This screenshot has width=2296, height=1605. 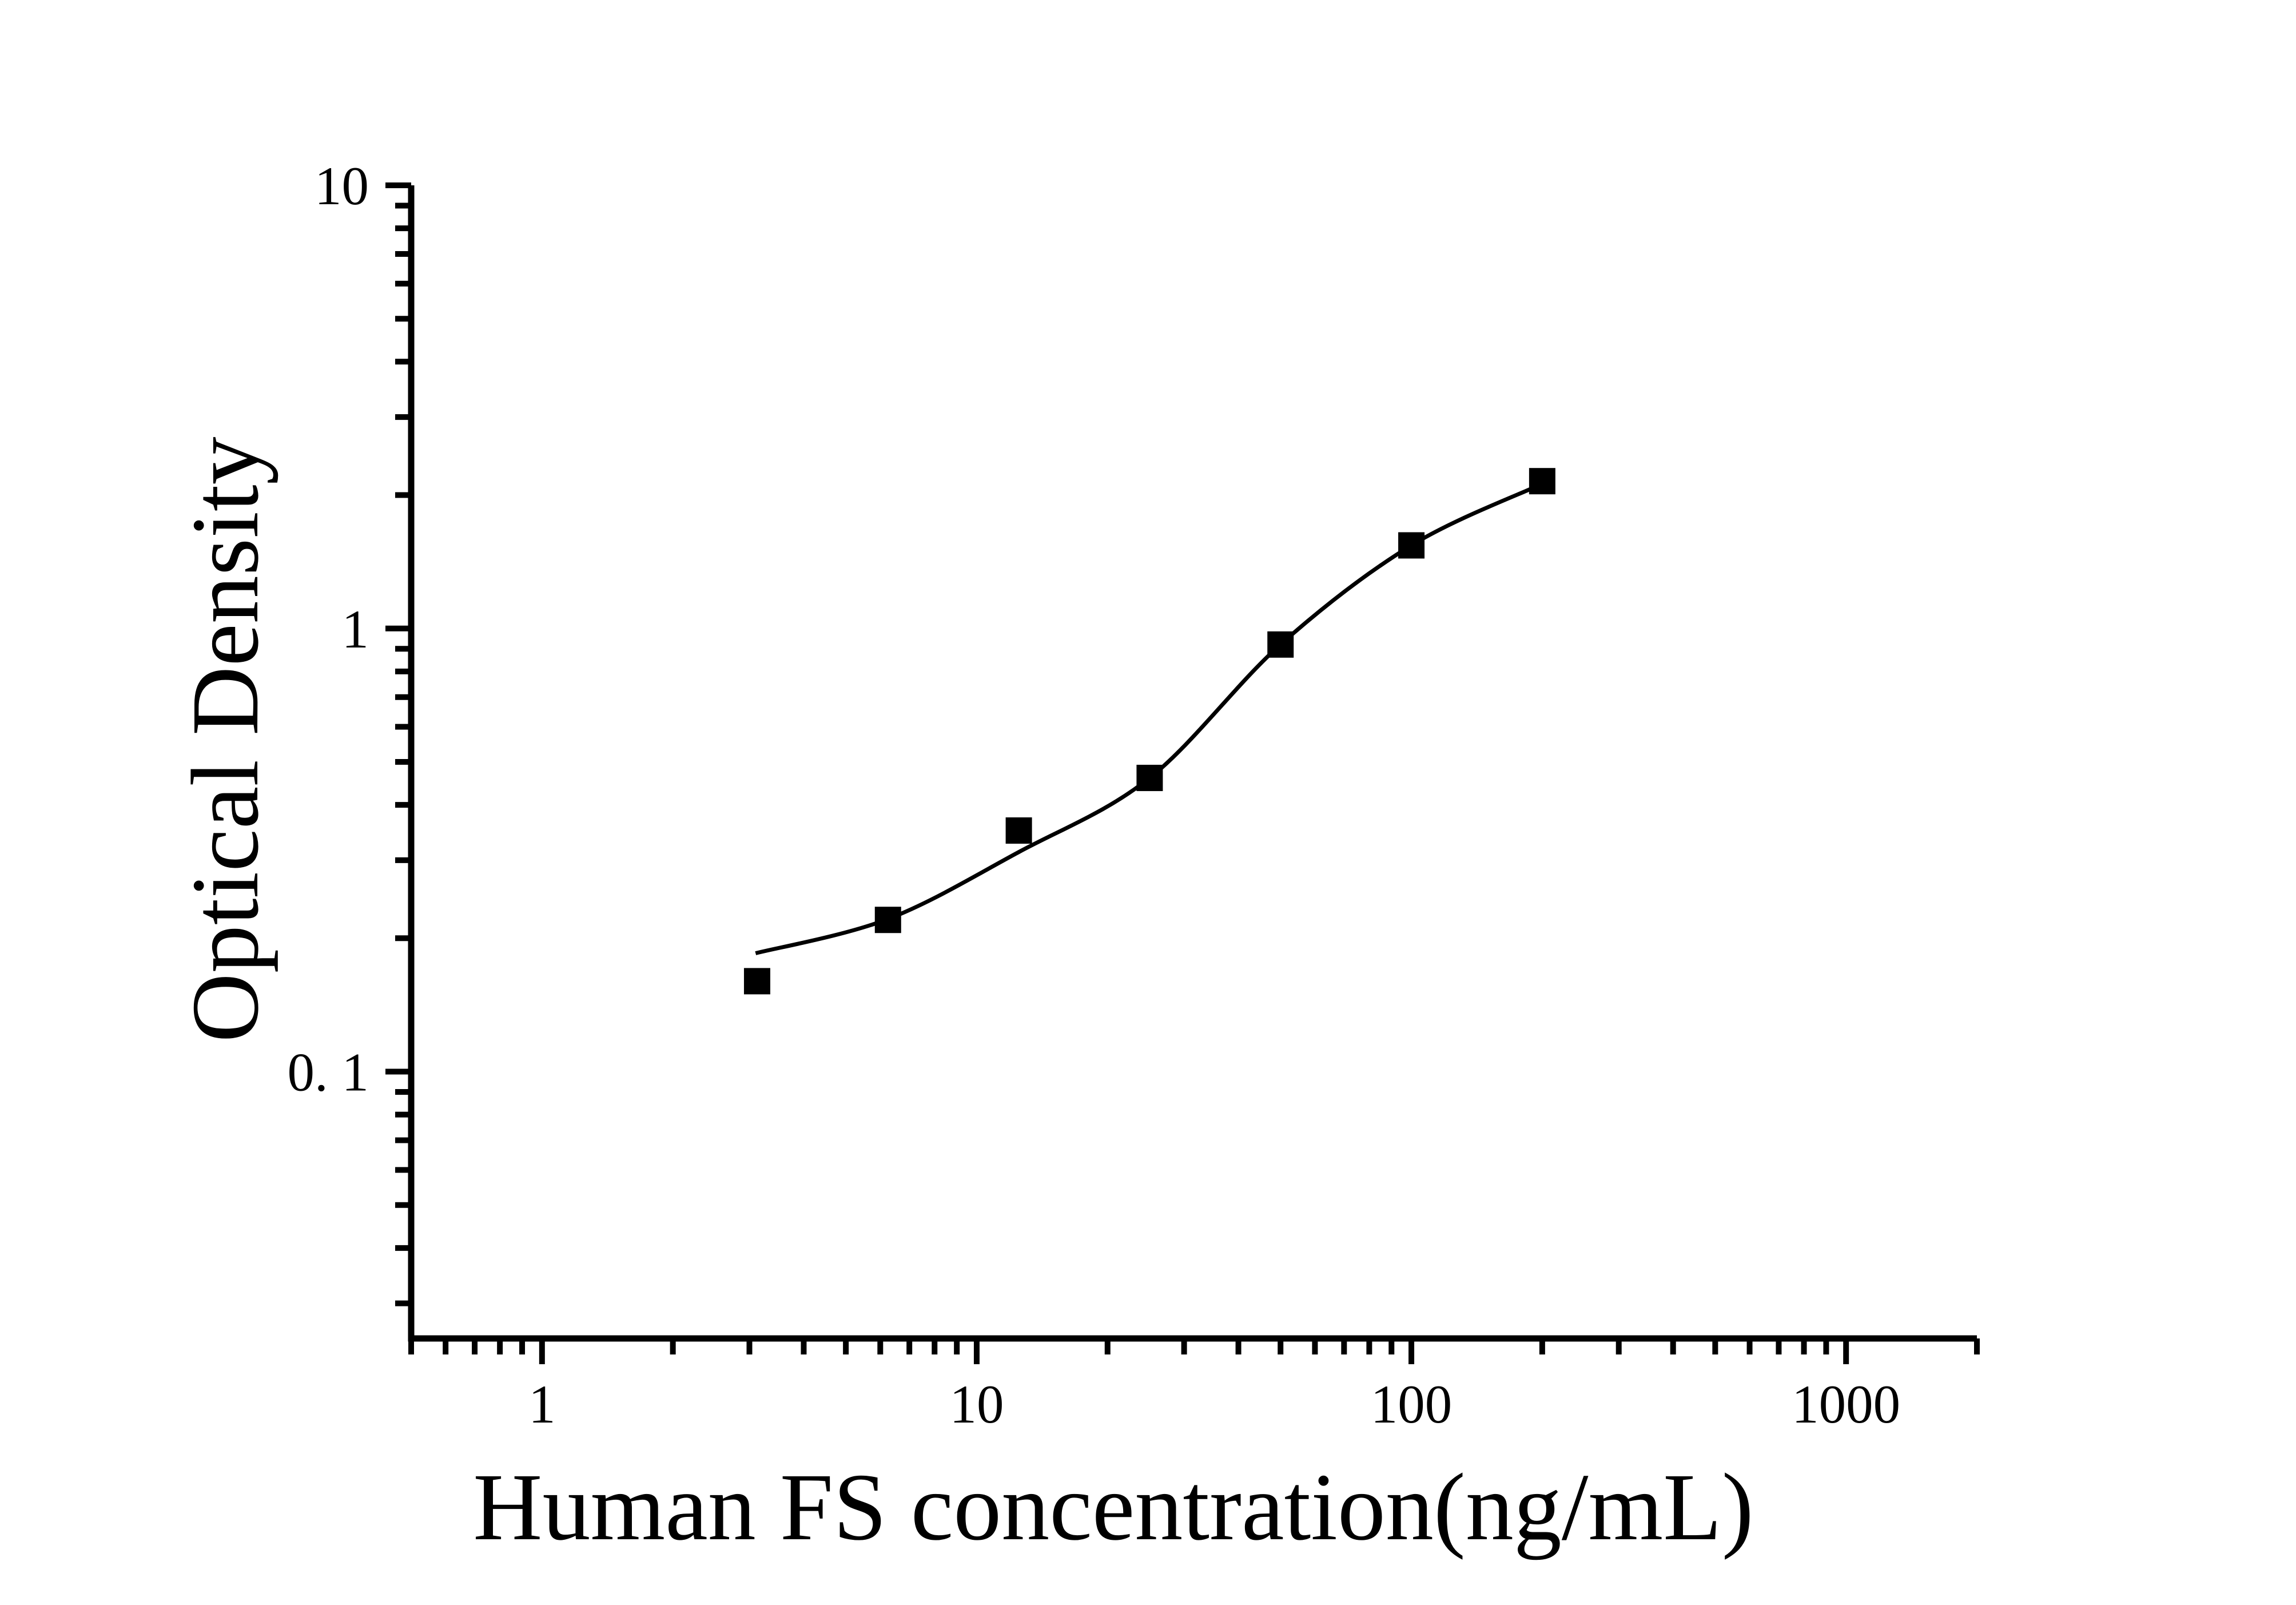 What do you see at coordinates (328, 1072) in the screenshot?
I see `y-tick-label-0-1: 0. 1` at bounding box center [328, 1072].